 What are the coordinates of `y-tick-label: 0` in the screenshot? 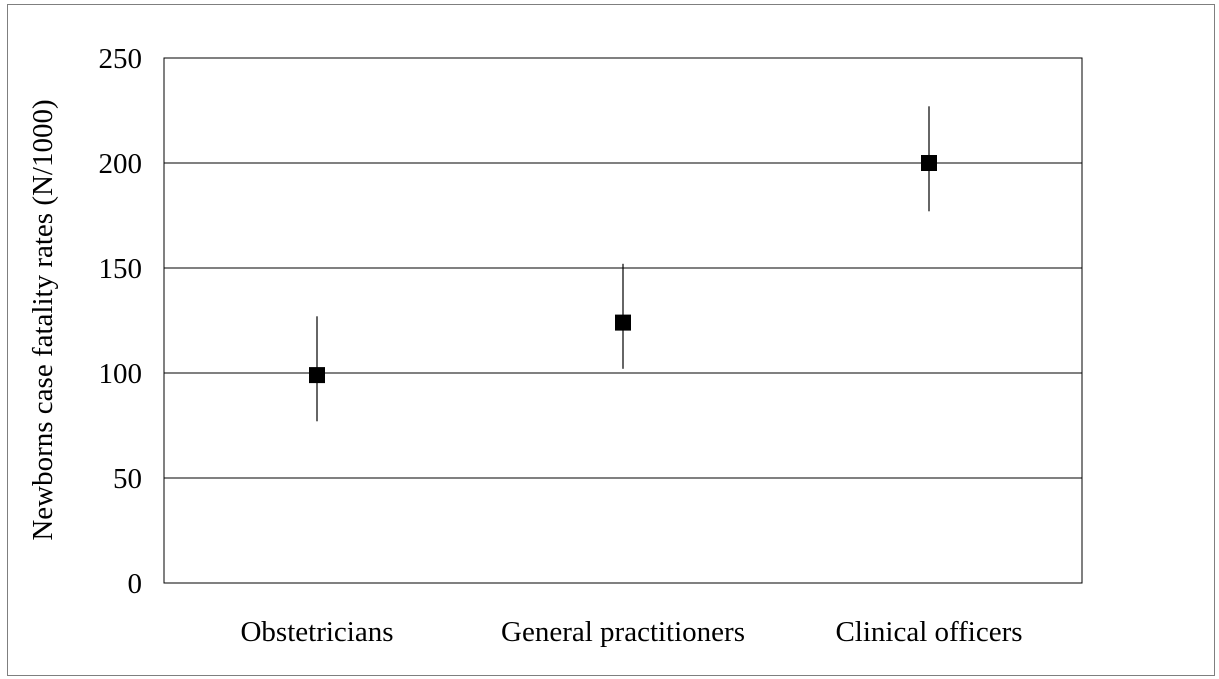 It's located at (135, 584).